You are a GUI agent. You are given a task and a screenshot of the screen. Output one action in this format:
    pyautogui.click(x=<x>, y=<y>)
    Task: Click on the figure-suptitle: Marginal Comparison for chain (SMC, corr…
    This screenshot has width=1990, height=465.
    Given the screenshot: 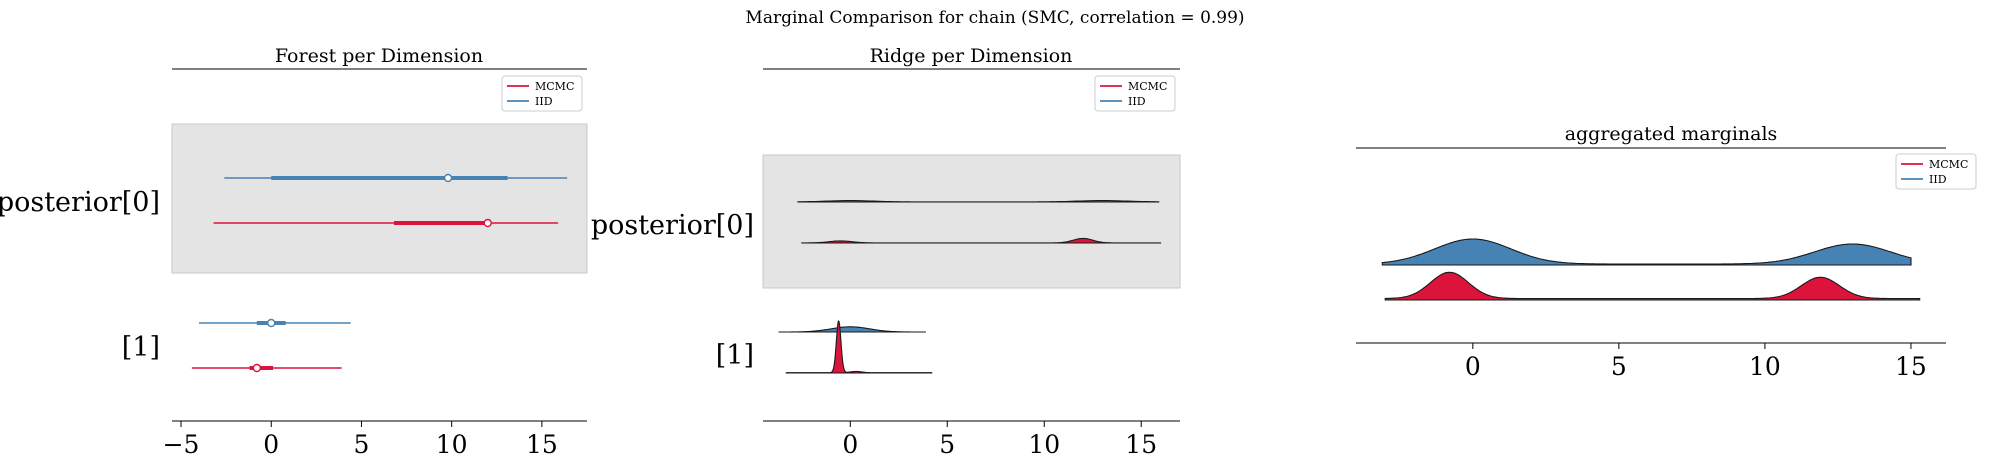 What is the action you would take?
    pyautogui.click(x=994, y=18)
    